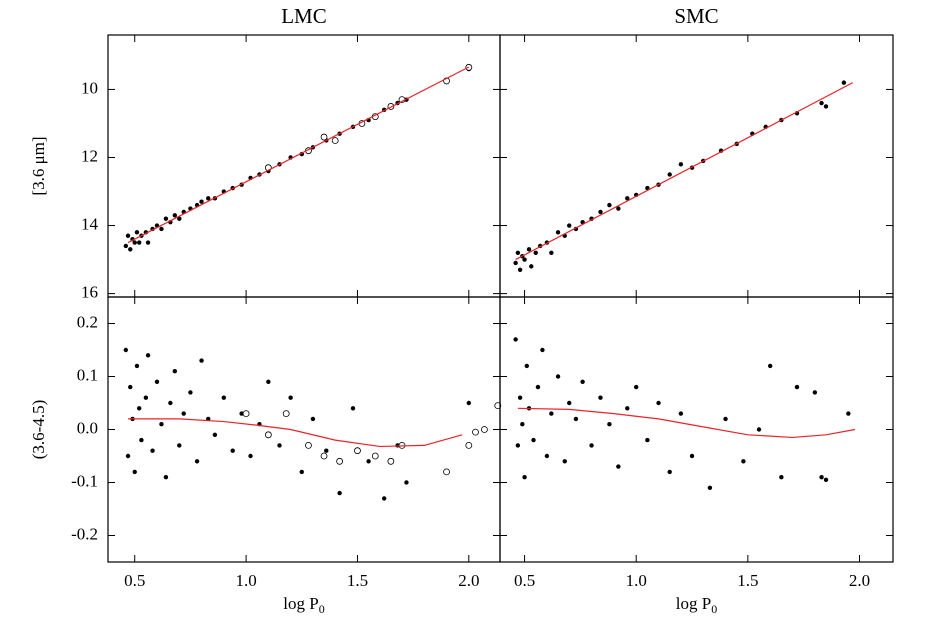 Image resolution: width=926 pixels, height=630 pixels. What do you see at coordinates (89, 292) in the screenshot?
I see `y-tick-label: 16` at bounding box center [89, 292].